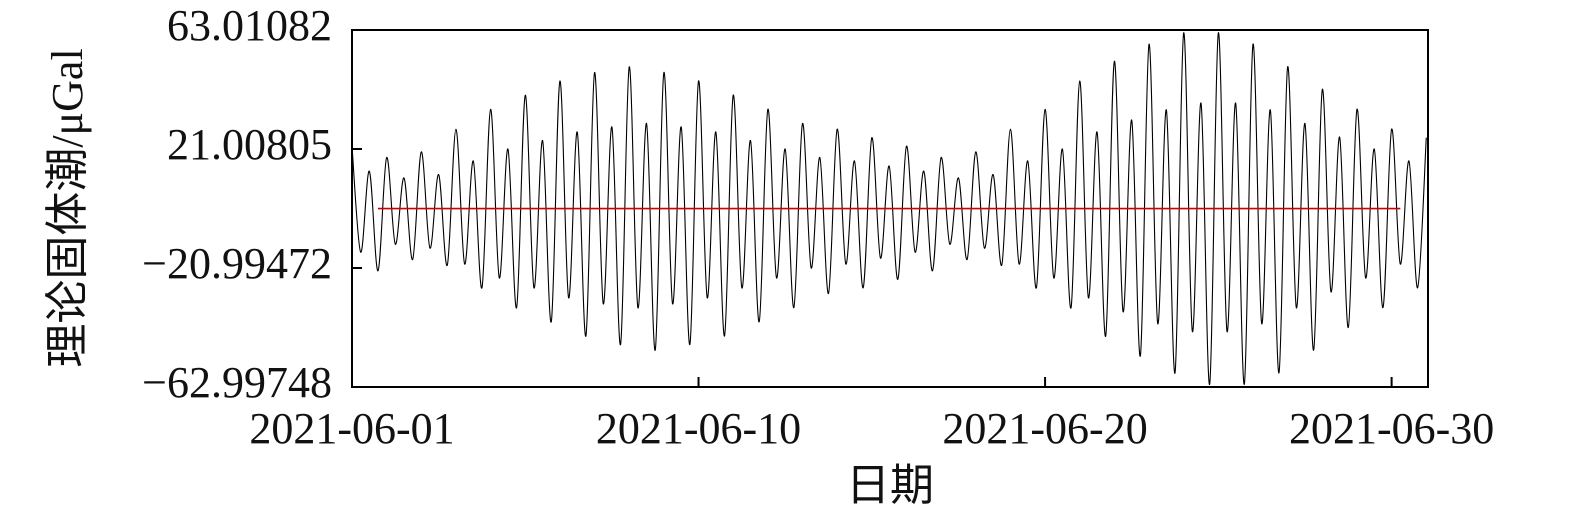 Image resolution: width=1575 pixels, height=520 pixels. I want to click on x-tick-label: 2021-06-10, so click(698, 428).